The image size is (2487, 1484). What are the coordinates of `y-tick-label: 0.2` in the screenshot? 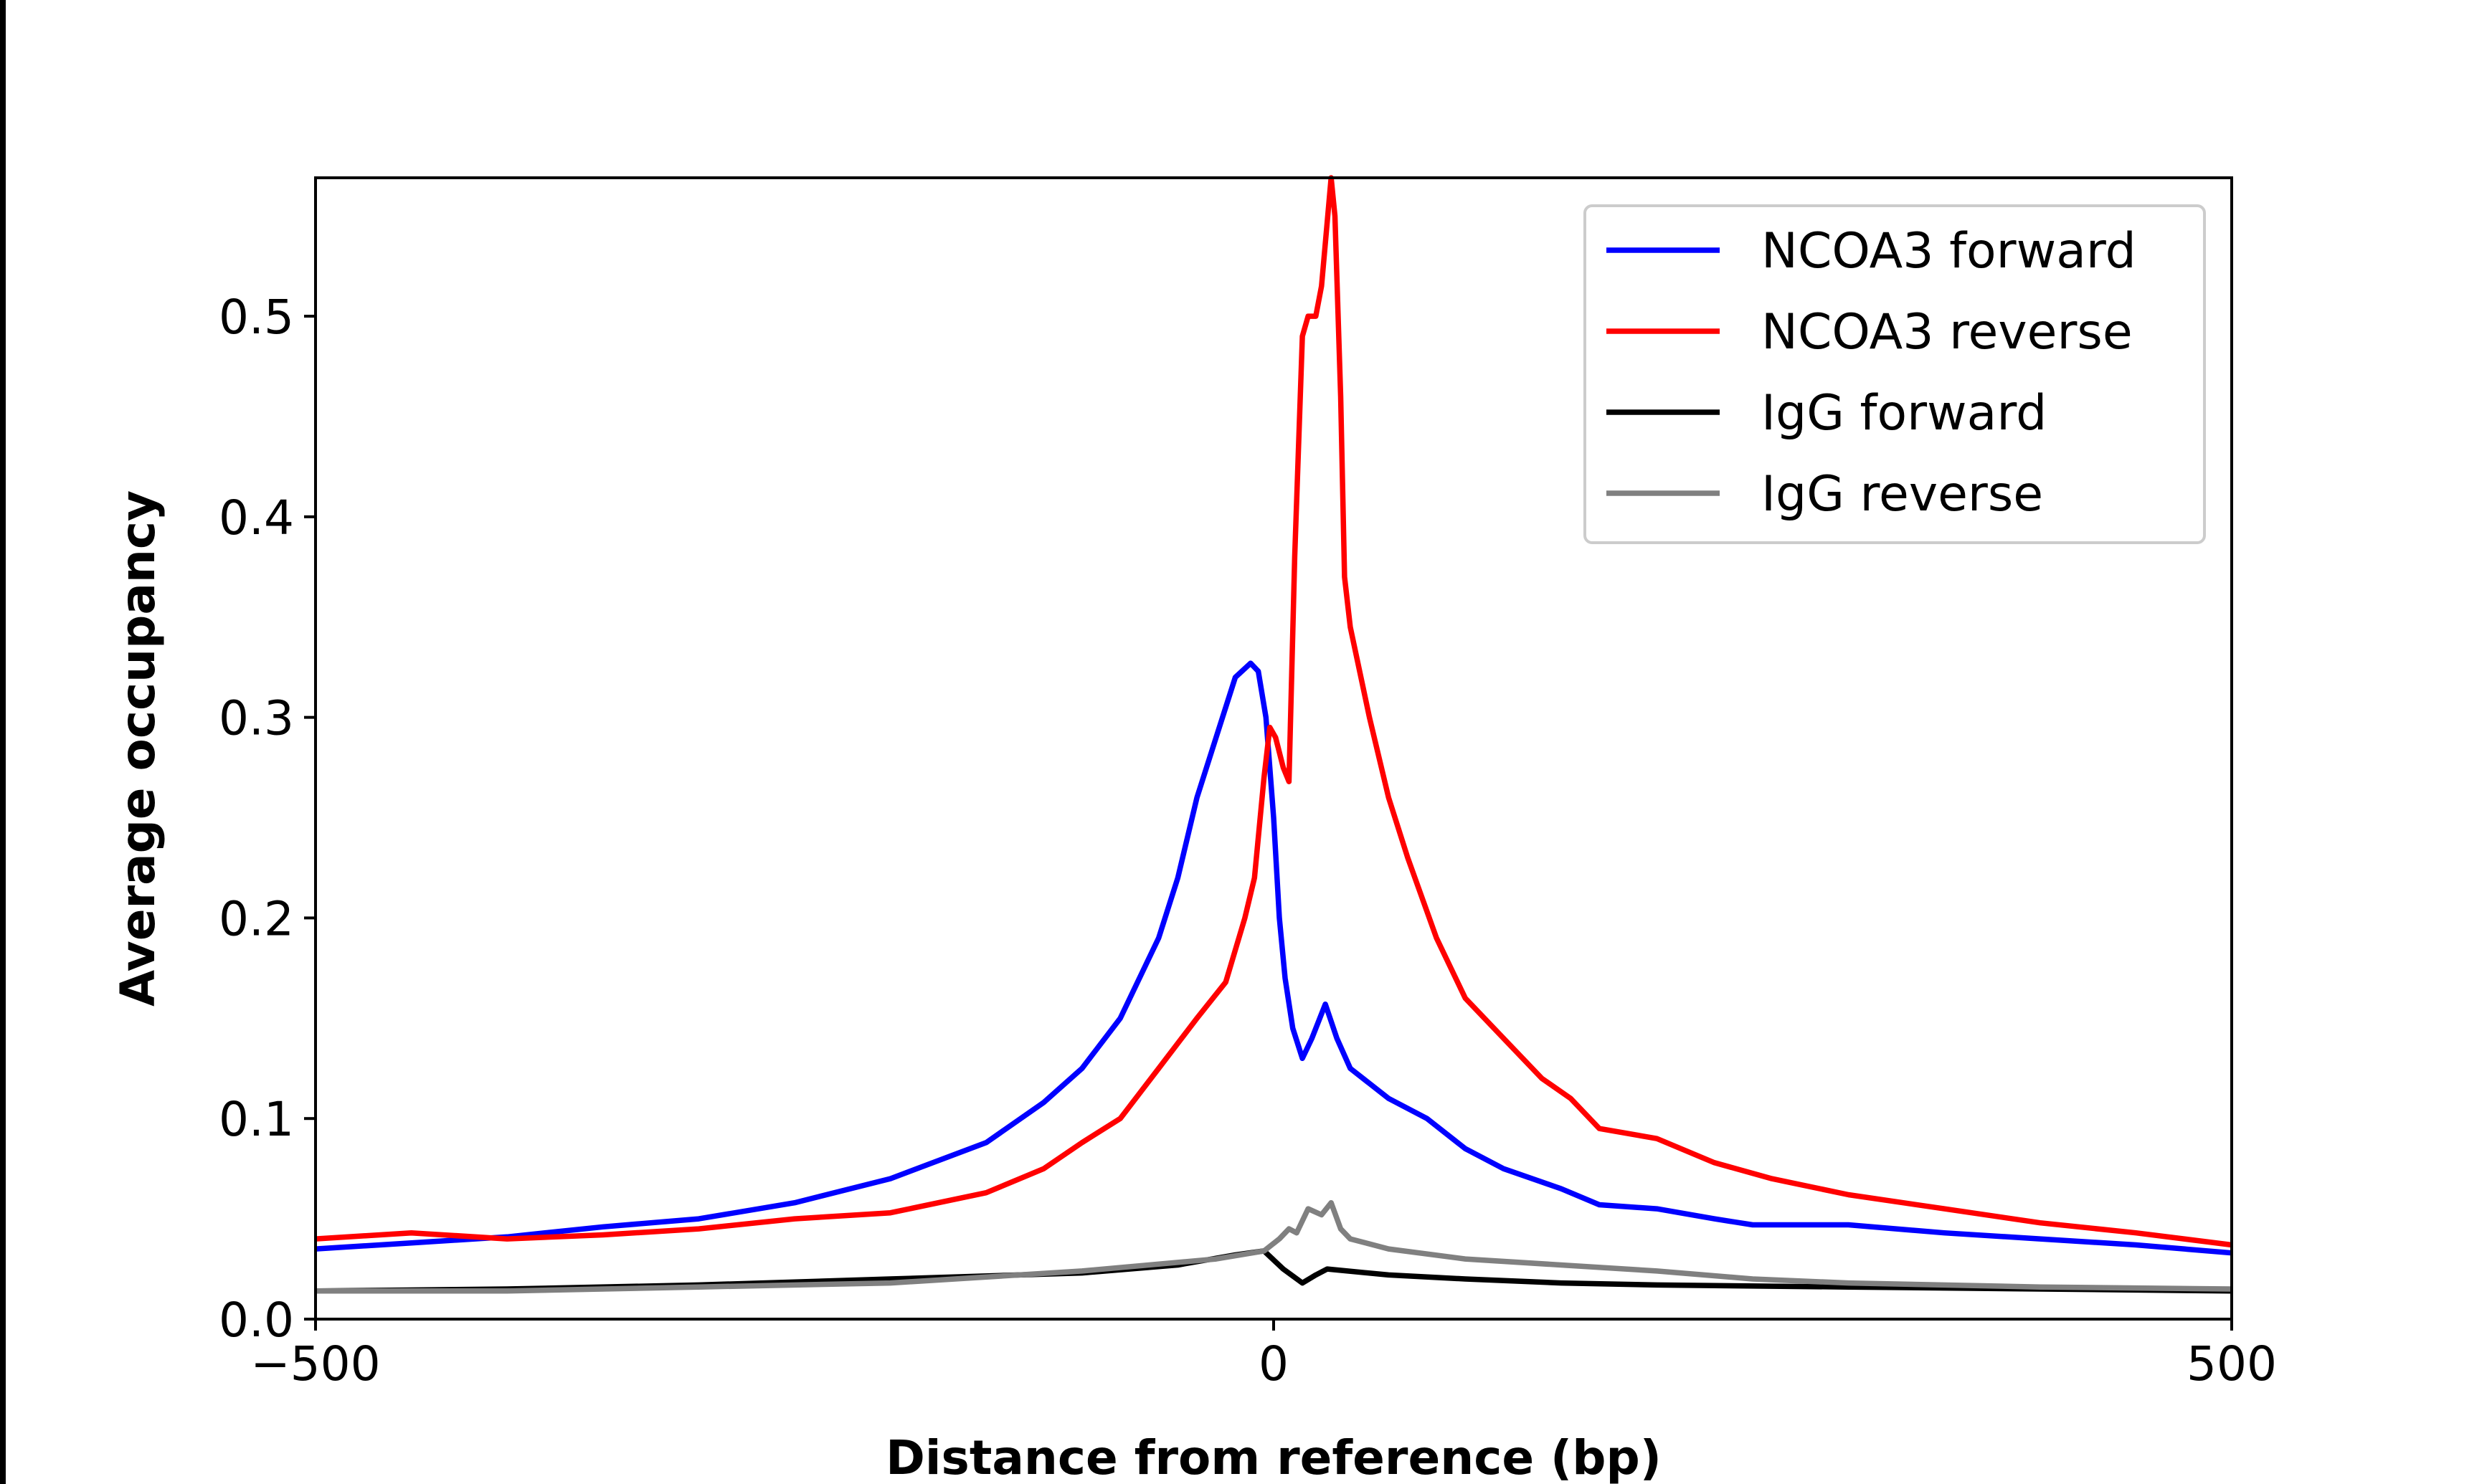 It's located at (257, 919).